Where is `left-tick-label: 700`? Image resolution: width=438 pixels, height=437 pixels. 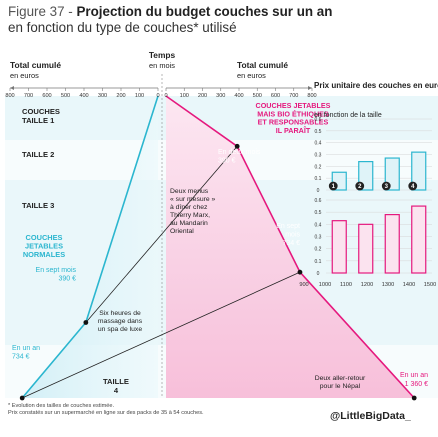 left-tick-label: 700 is located at coordinates (28, 96).